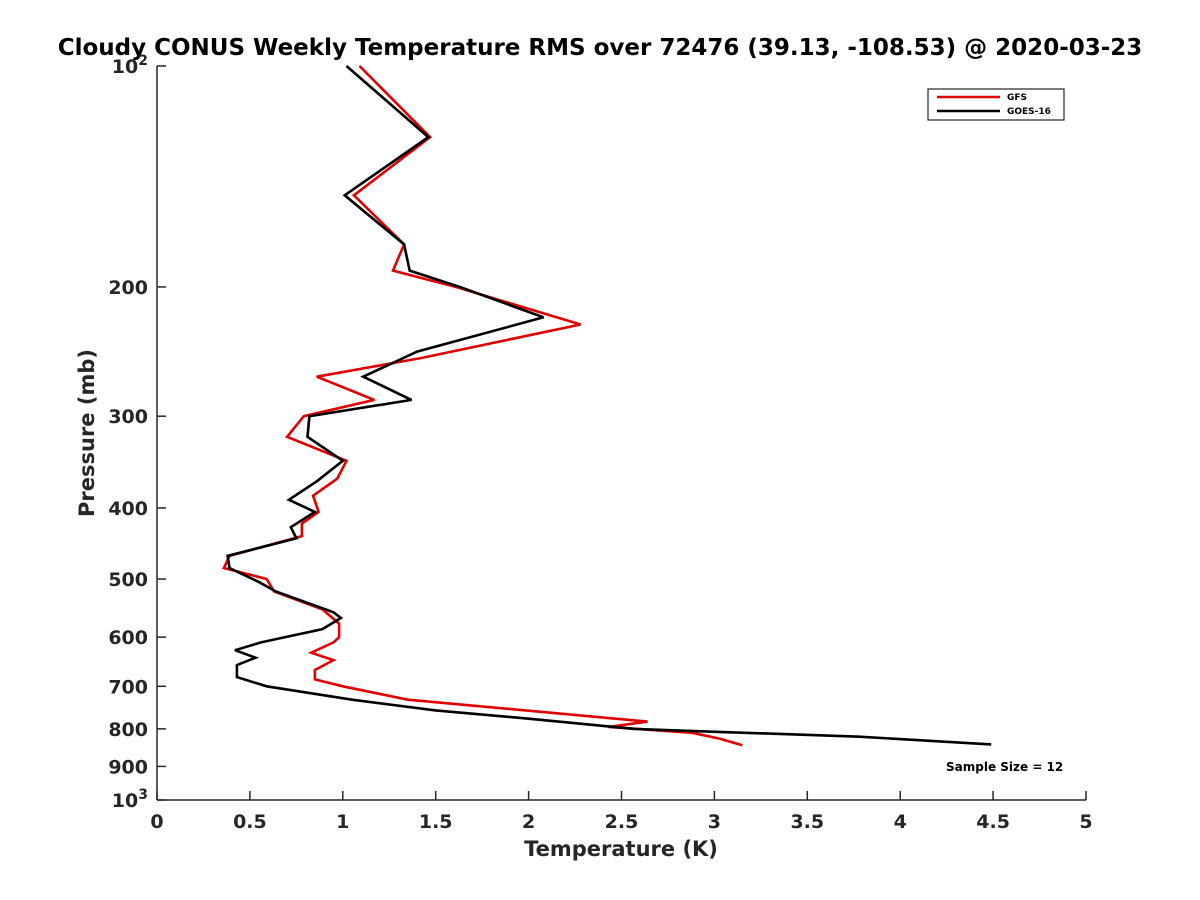  I want to click on legend-box, so click(996, 104).